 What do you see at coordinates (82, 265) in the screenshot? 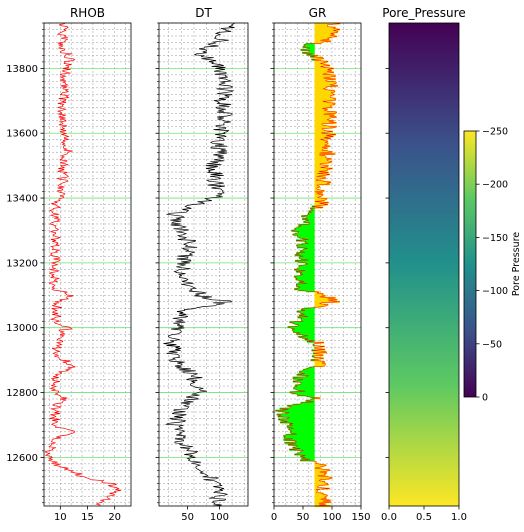
I see `rhob-curve` at bounding box center [82, 265].